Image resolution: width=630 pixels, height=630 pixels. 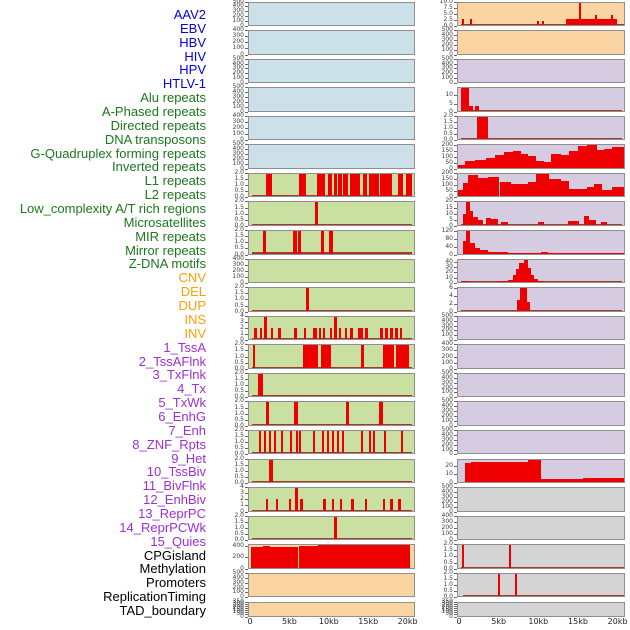 What do you see at coordinates (451, 540) in the screenshot?
I see `y-tick-label: 0` at bounding box center [451, 540].